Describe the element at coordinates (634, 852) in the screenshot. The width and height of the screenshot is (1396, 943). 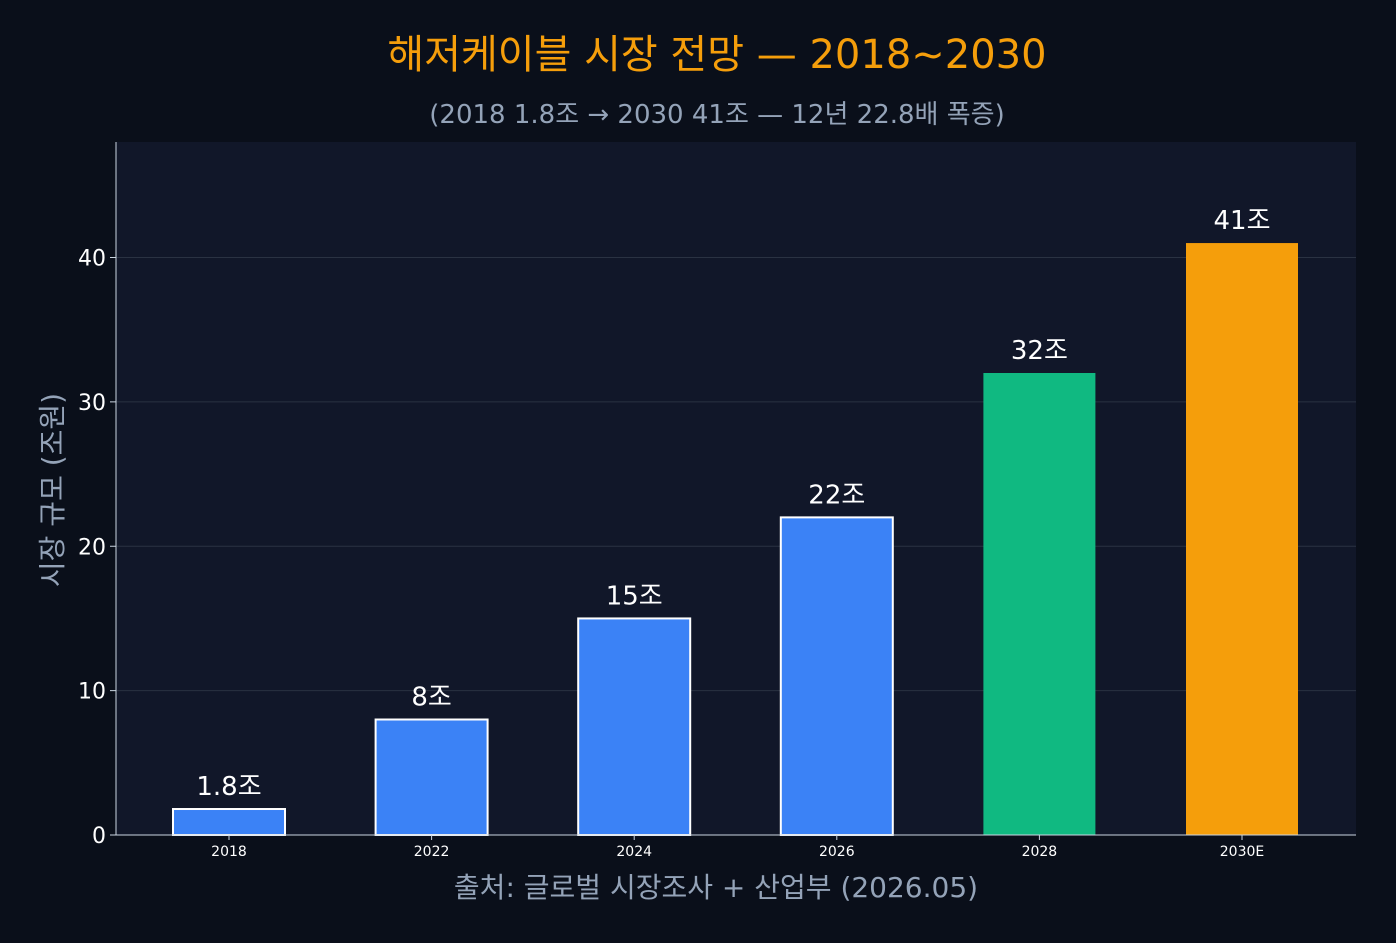
I see `x-tick-label-2024: 2024` at that location.